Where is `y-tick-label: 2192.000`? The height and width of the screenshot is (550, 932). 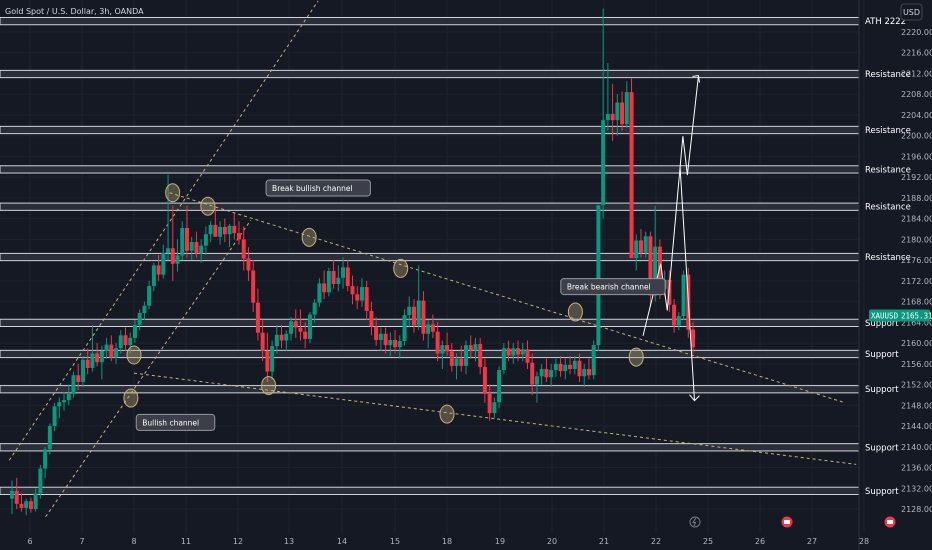 y-tick-label: 2192.000 is located at coordinates (916, 177).